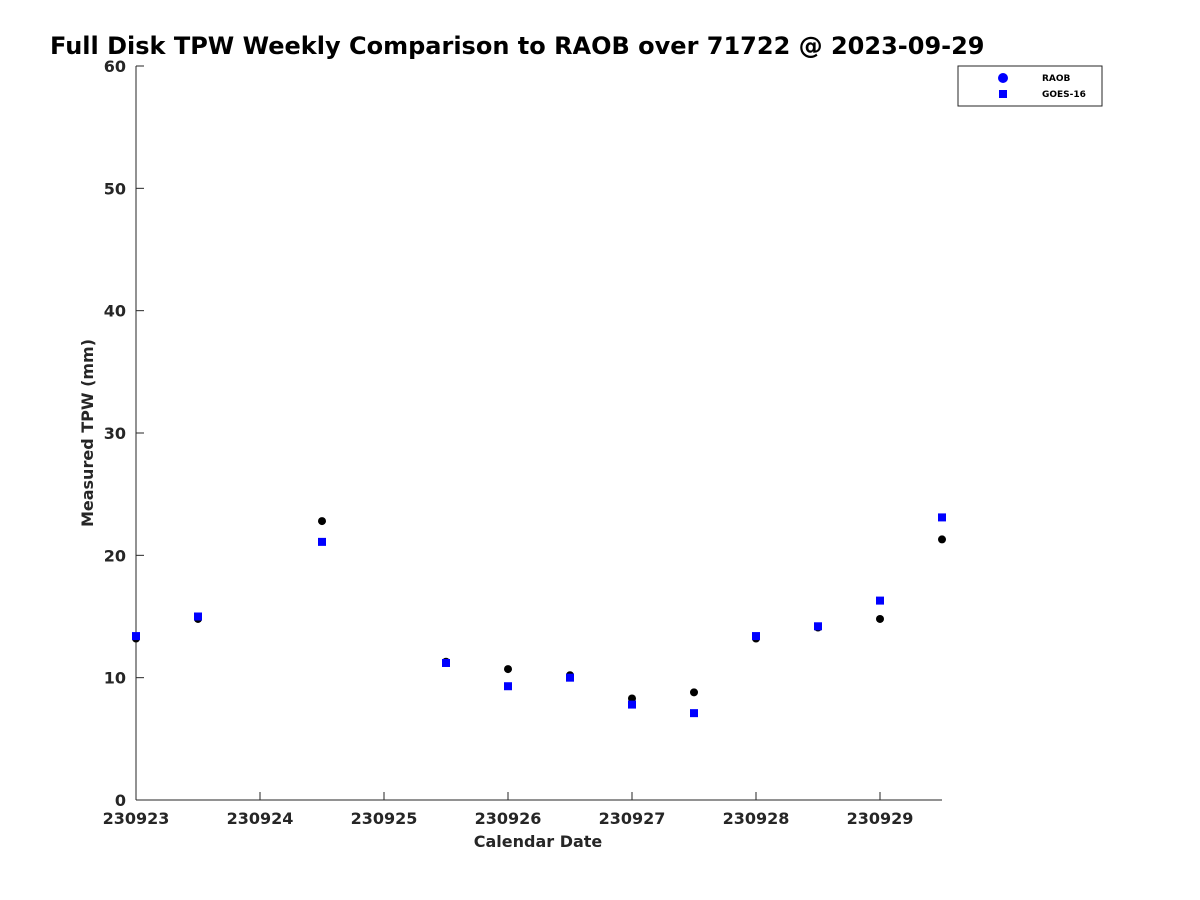 The height and width of the screenshot is (900, 1200). What do you see at coordinates (1056, 79) in the screenshot?
I see `legend-raob-label: RAOB` at bounding box center [1056, 79].